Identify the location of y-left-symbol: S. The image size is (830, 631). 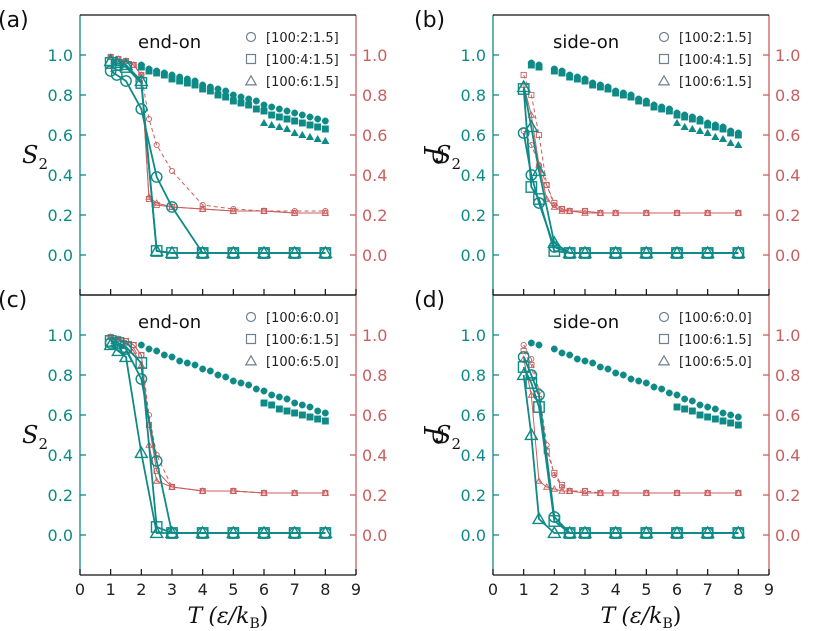
(443, 435).